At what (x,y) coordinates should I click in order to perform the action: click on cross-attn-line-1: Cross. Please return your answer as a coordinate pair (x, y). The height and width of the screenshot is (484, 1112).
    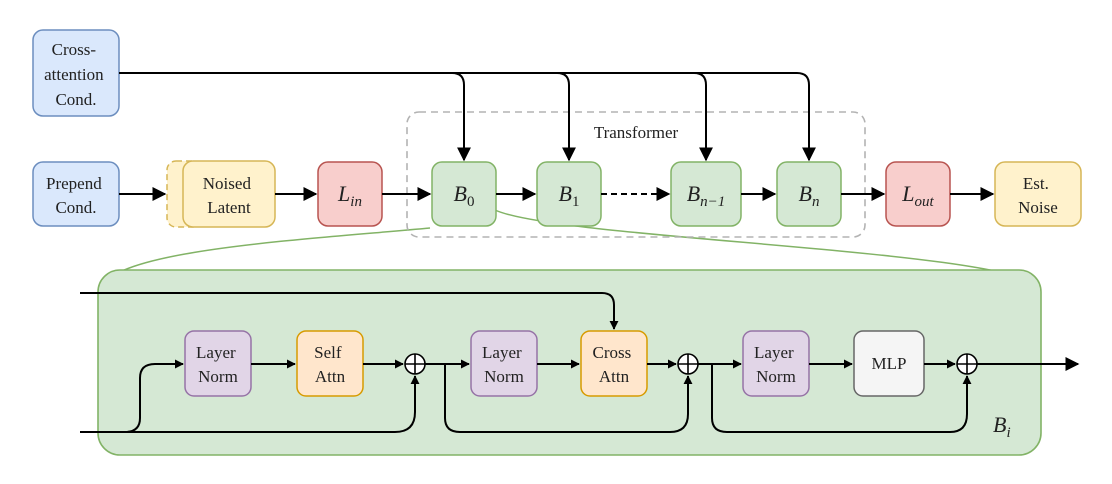
    Looking at the image, I should click on (612, 352).